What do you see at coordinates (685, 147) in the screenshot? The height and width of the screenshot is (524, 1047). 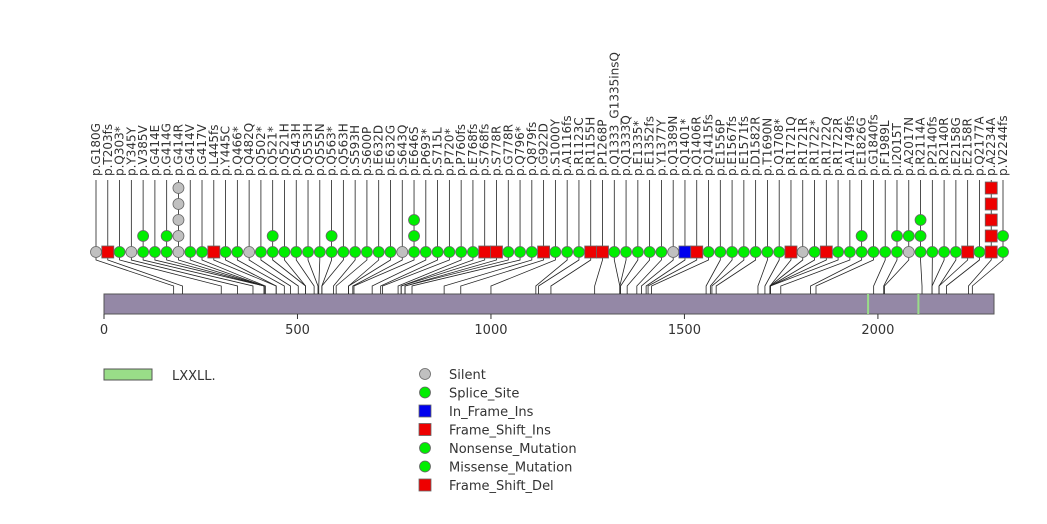 I see `mutation-label: p.Q1401*` at bounding box center [685, 147].